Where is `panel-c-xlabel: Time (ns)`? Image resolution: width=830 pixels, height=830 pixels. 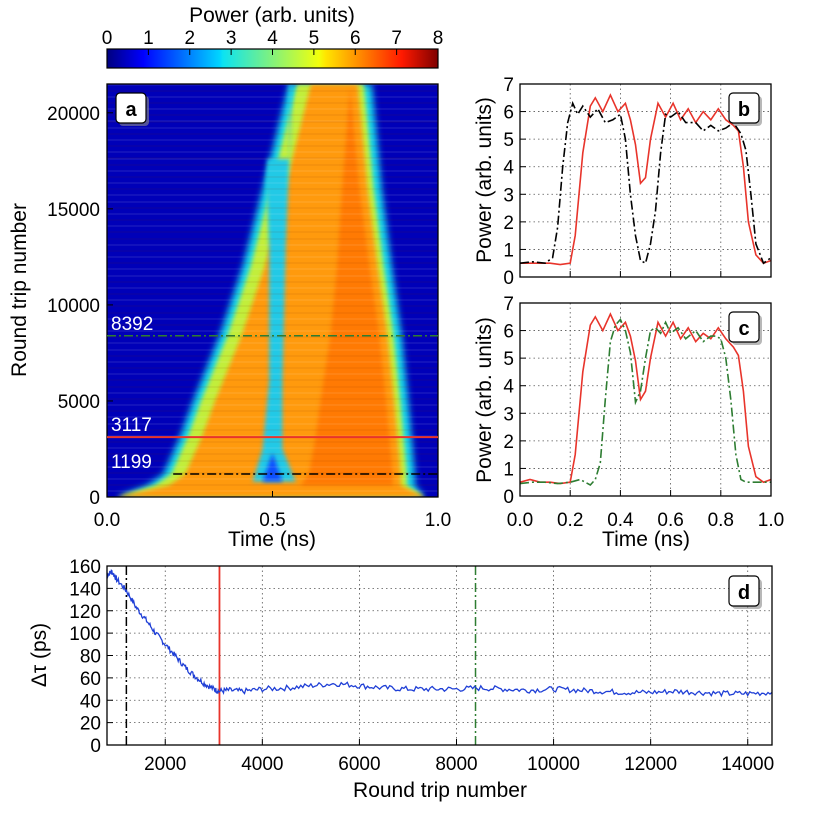 panel-c-xlabel: Time (ns) is located at coordinates (646, 539).